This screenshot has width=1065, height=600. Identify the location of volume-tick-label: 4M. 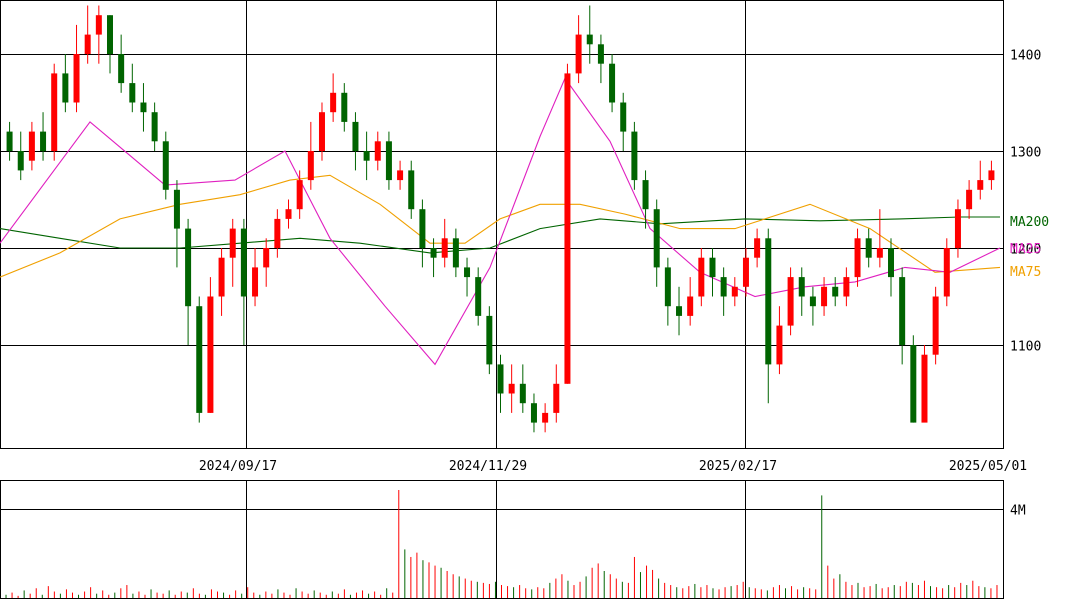
(1018, 511).